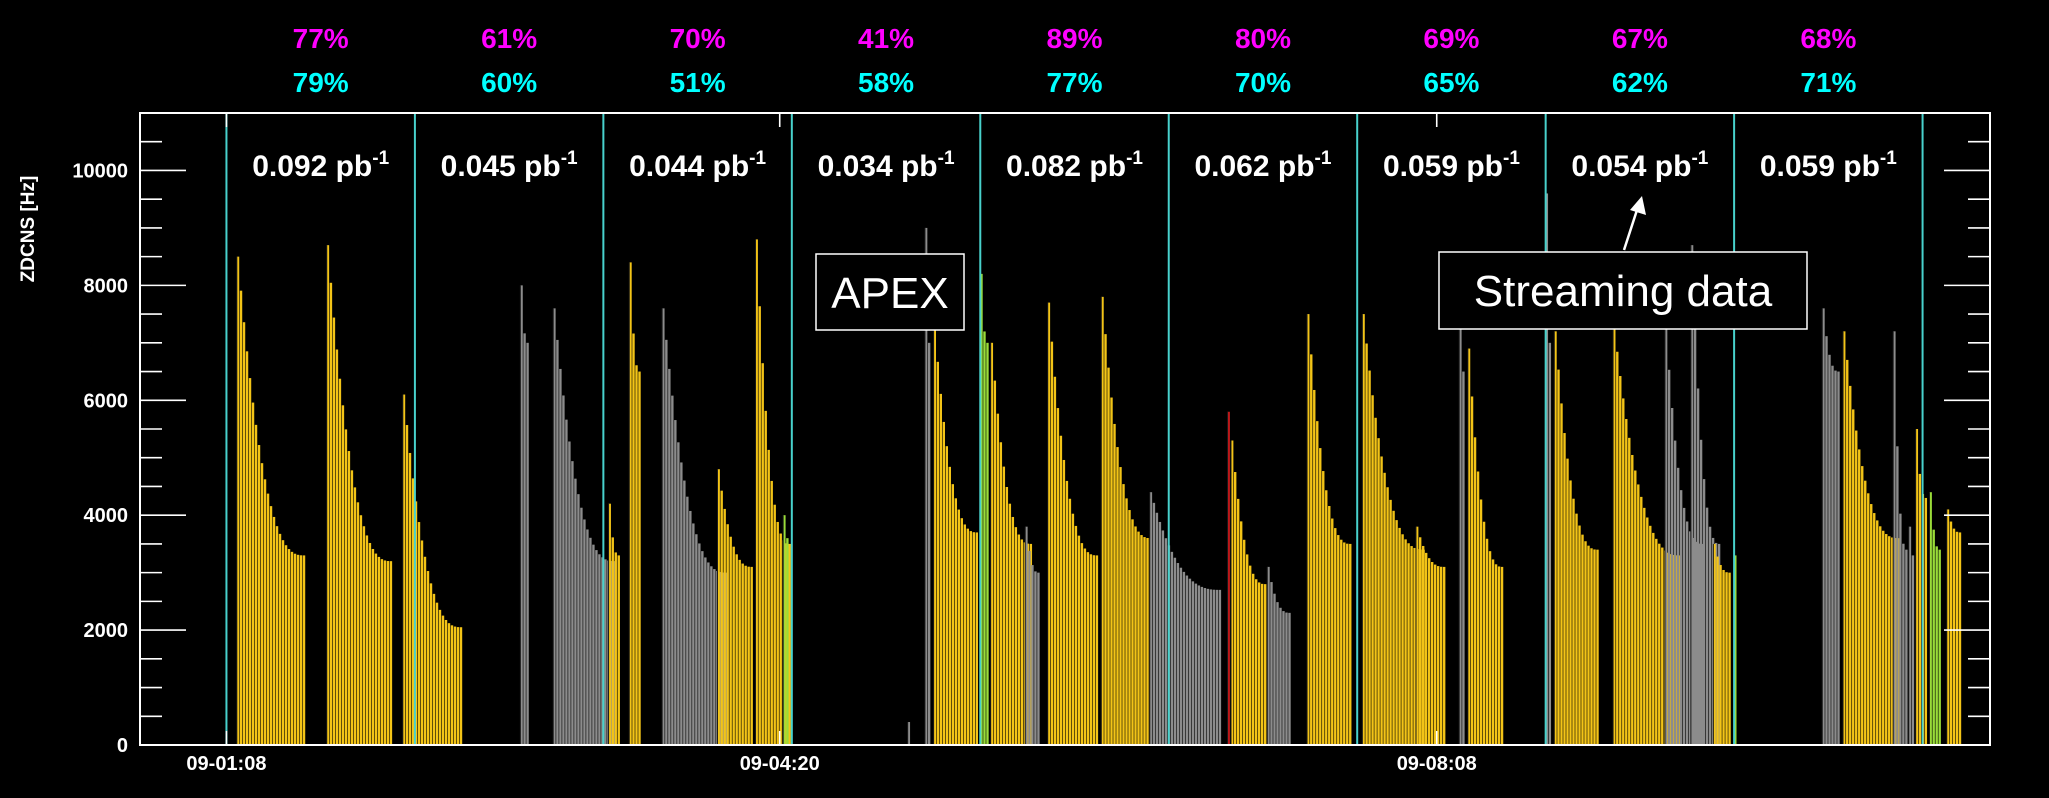 This screenshot has height=798, width=2049. I want to click on apex-annotation-box, so click(890, 292).